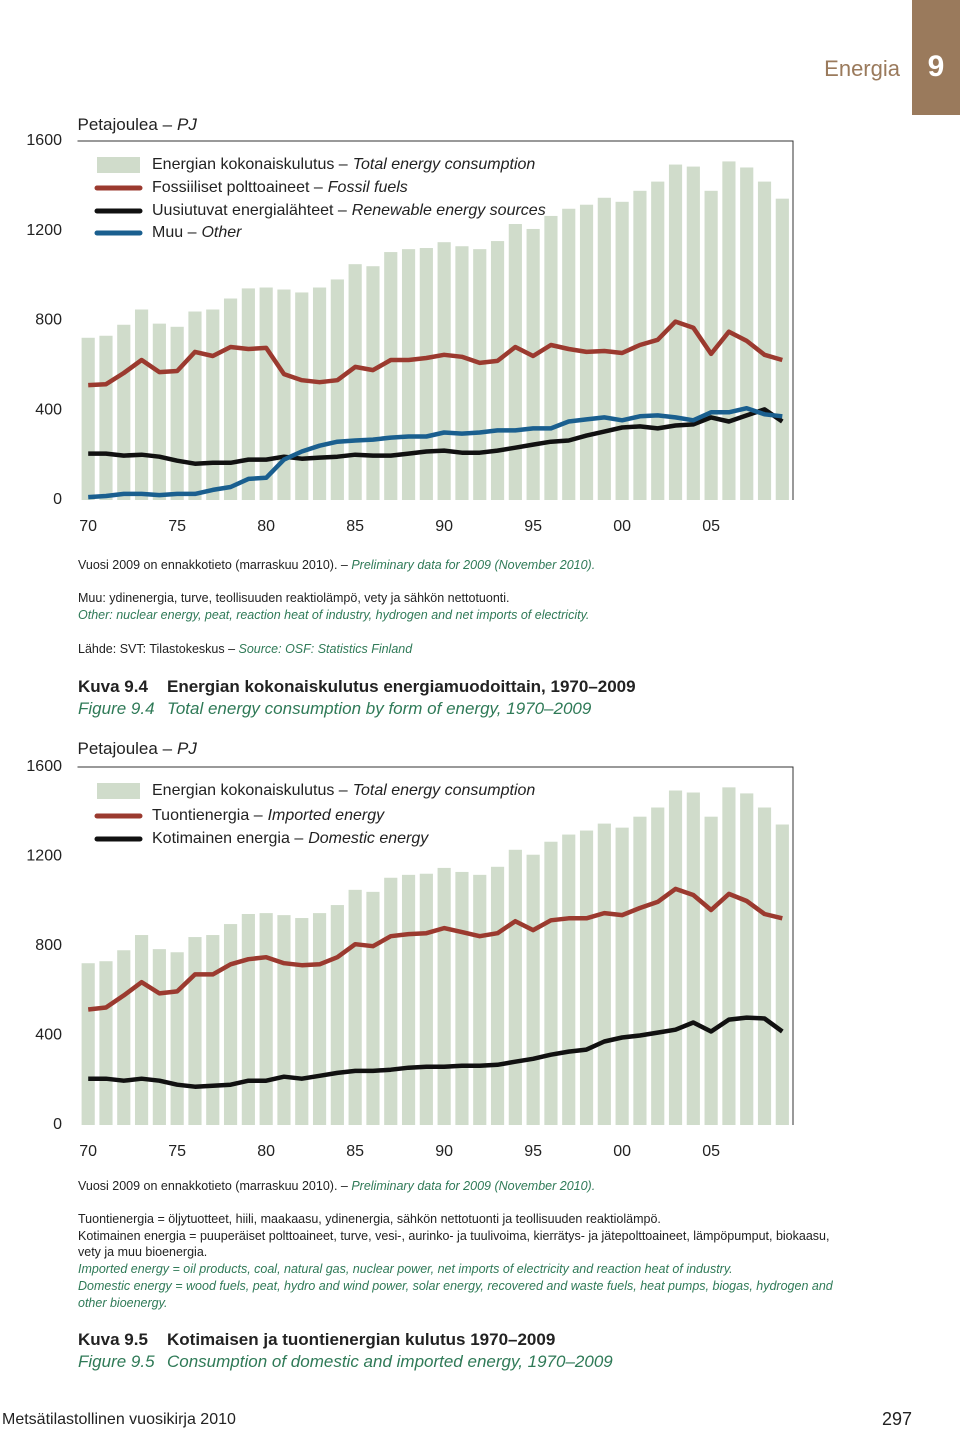  Describe the element at coordinates (368, 838) in the screenshot. I see `legend-label-en: Domestic energy` at that location.